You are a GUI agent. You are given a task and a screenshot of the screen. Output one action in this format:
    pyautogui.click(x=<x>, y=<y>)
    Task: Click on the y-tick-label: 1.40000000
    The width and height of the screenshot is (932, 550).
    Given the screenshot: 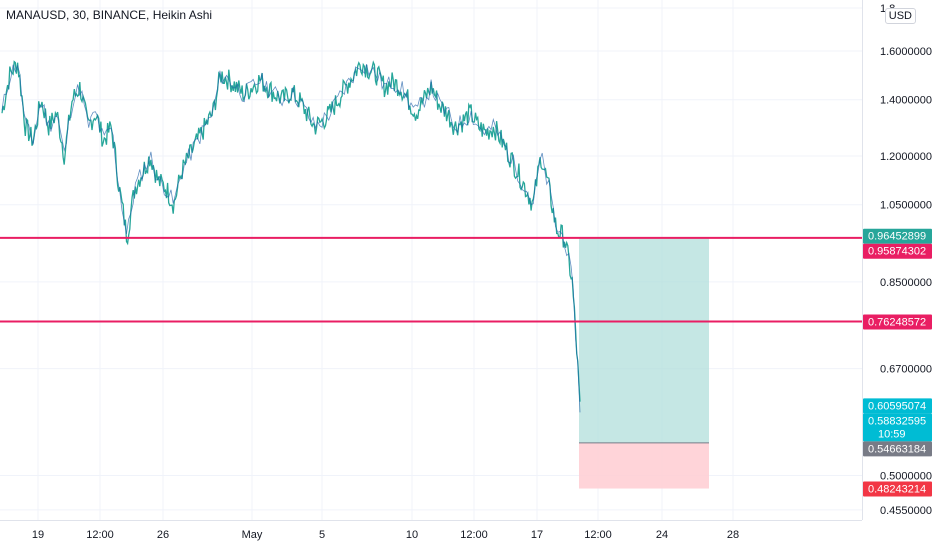 What is the action you would take?
    pyautogui.click(x=906, y=101)
    